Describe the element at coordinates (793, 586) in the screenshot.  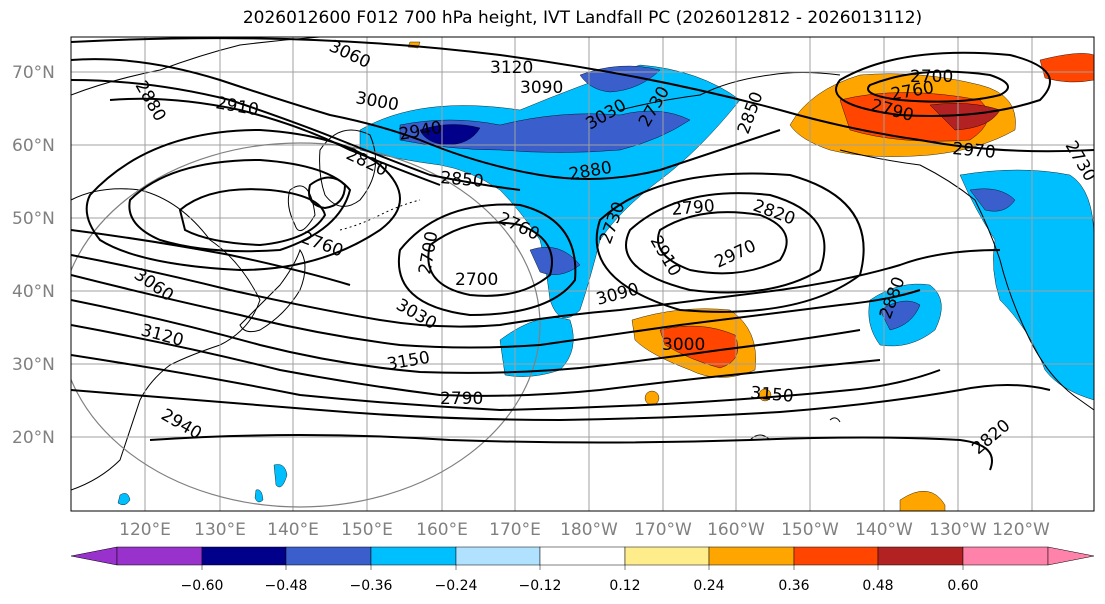
I see `colorbar-tick-label: 0.36` at that location.